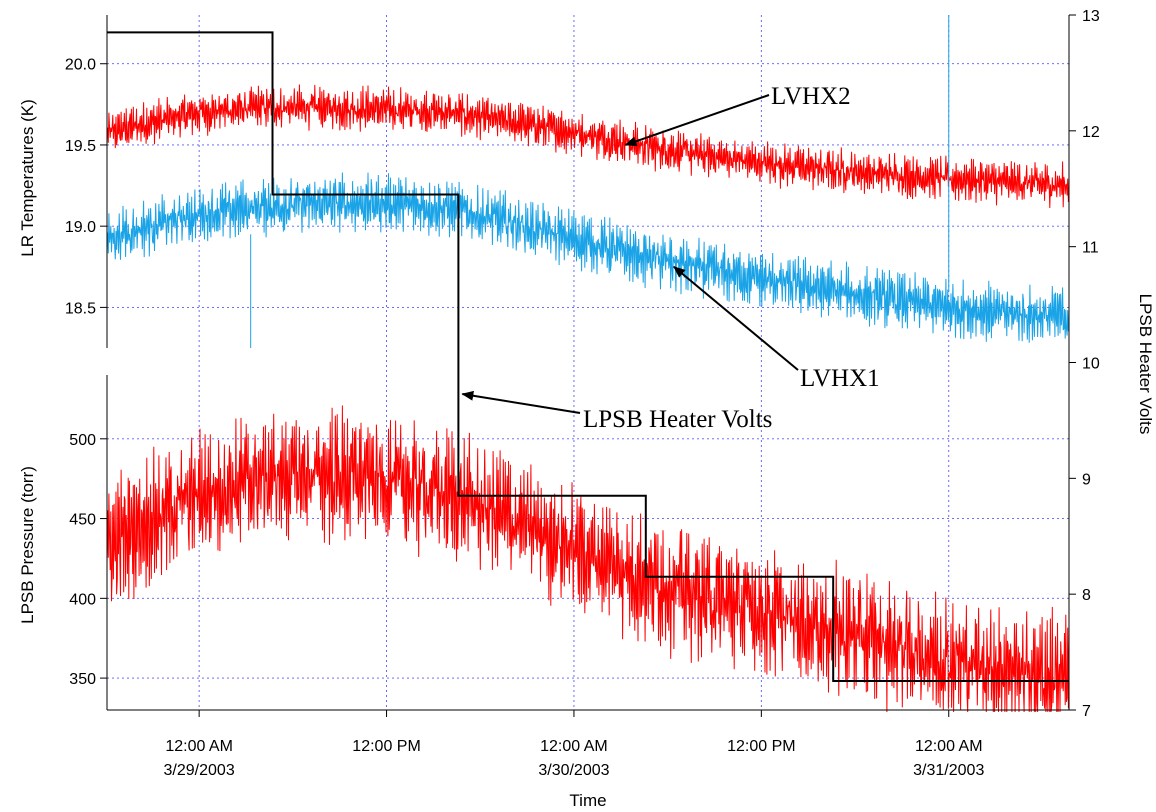 The image size is (1156, 812). What do you see at coordinates (1086, 711) in the screenshot?
I see `right-y-tick-label: 7` at bounding box center [1086, 711].